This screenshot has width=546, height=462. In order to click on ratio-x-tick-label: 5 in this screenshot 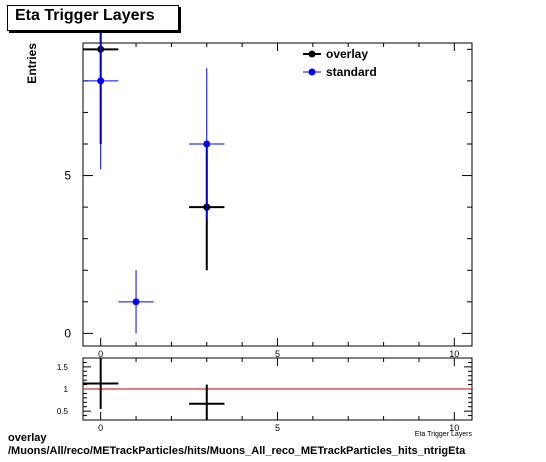, I will do `click(277, 428)`.